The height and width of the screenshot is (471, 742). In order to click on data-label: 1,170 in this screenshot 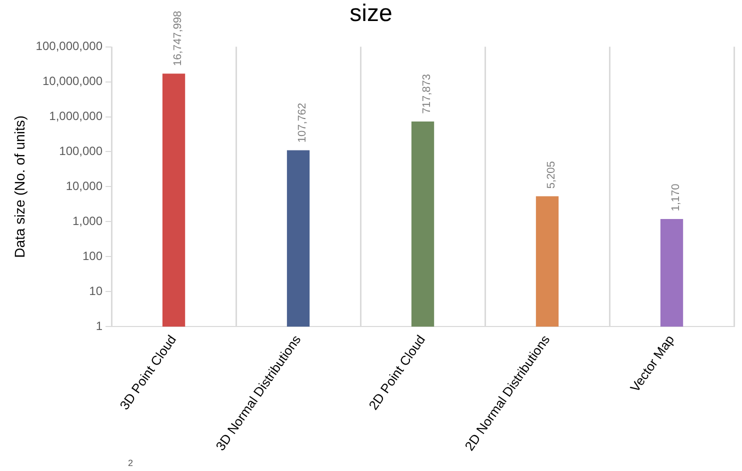, I will do `click(676, 198)`.